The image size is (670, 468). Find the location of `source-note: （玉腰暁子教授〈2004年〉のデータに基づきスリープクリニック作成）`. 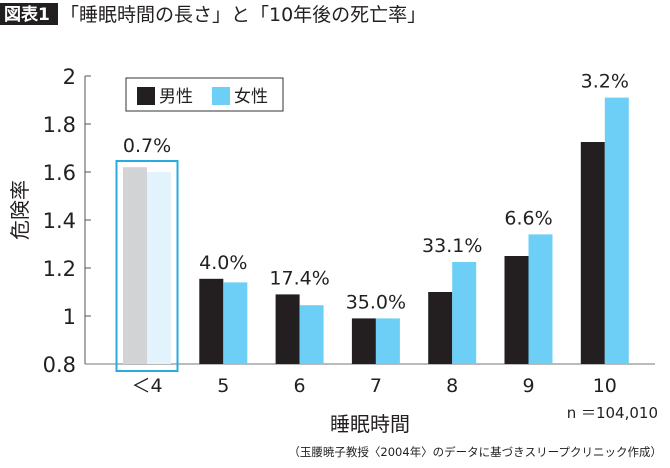

source-note: （玉腰暁子教授〈2004年〉のデータに基づきスリープクリニック作成） is located at coordinates (475, 452).